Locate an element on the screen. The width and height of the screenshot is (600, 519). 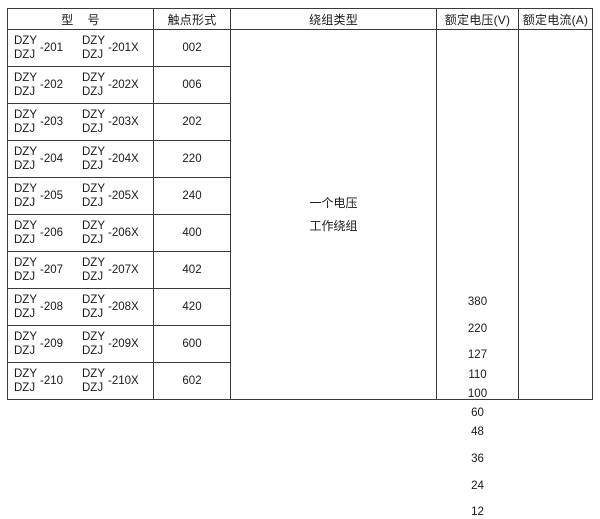
model-cell-inner: DZY DZJ -202 DZY DZJ -202X is located at coordinates (80, 85).